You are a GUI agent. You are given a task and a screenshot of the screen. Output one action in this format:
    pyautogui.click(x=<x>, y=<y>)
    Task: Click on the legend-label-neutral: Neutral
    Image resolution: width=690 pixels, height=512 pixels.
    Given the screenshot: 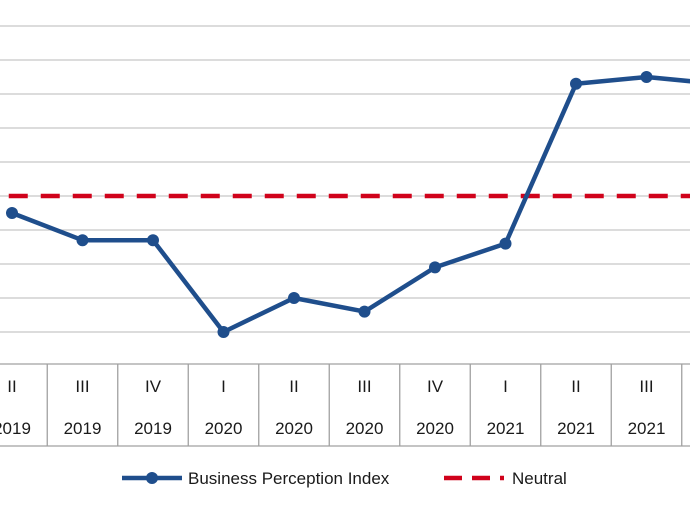 What is the action you would take?
    pyautogui.click(x=539, y=478)
    